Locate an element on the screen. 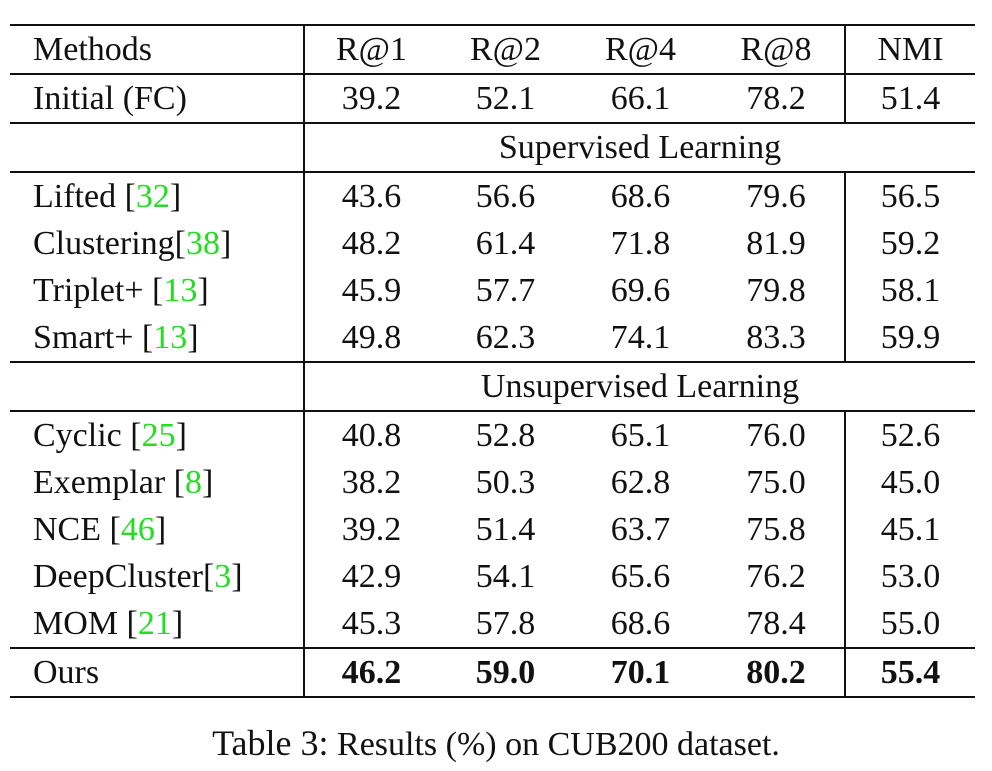 This screenshot has height=771, width=992. citation-link: 3 is located at coordinates (223, 576).